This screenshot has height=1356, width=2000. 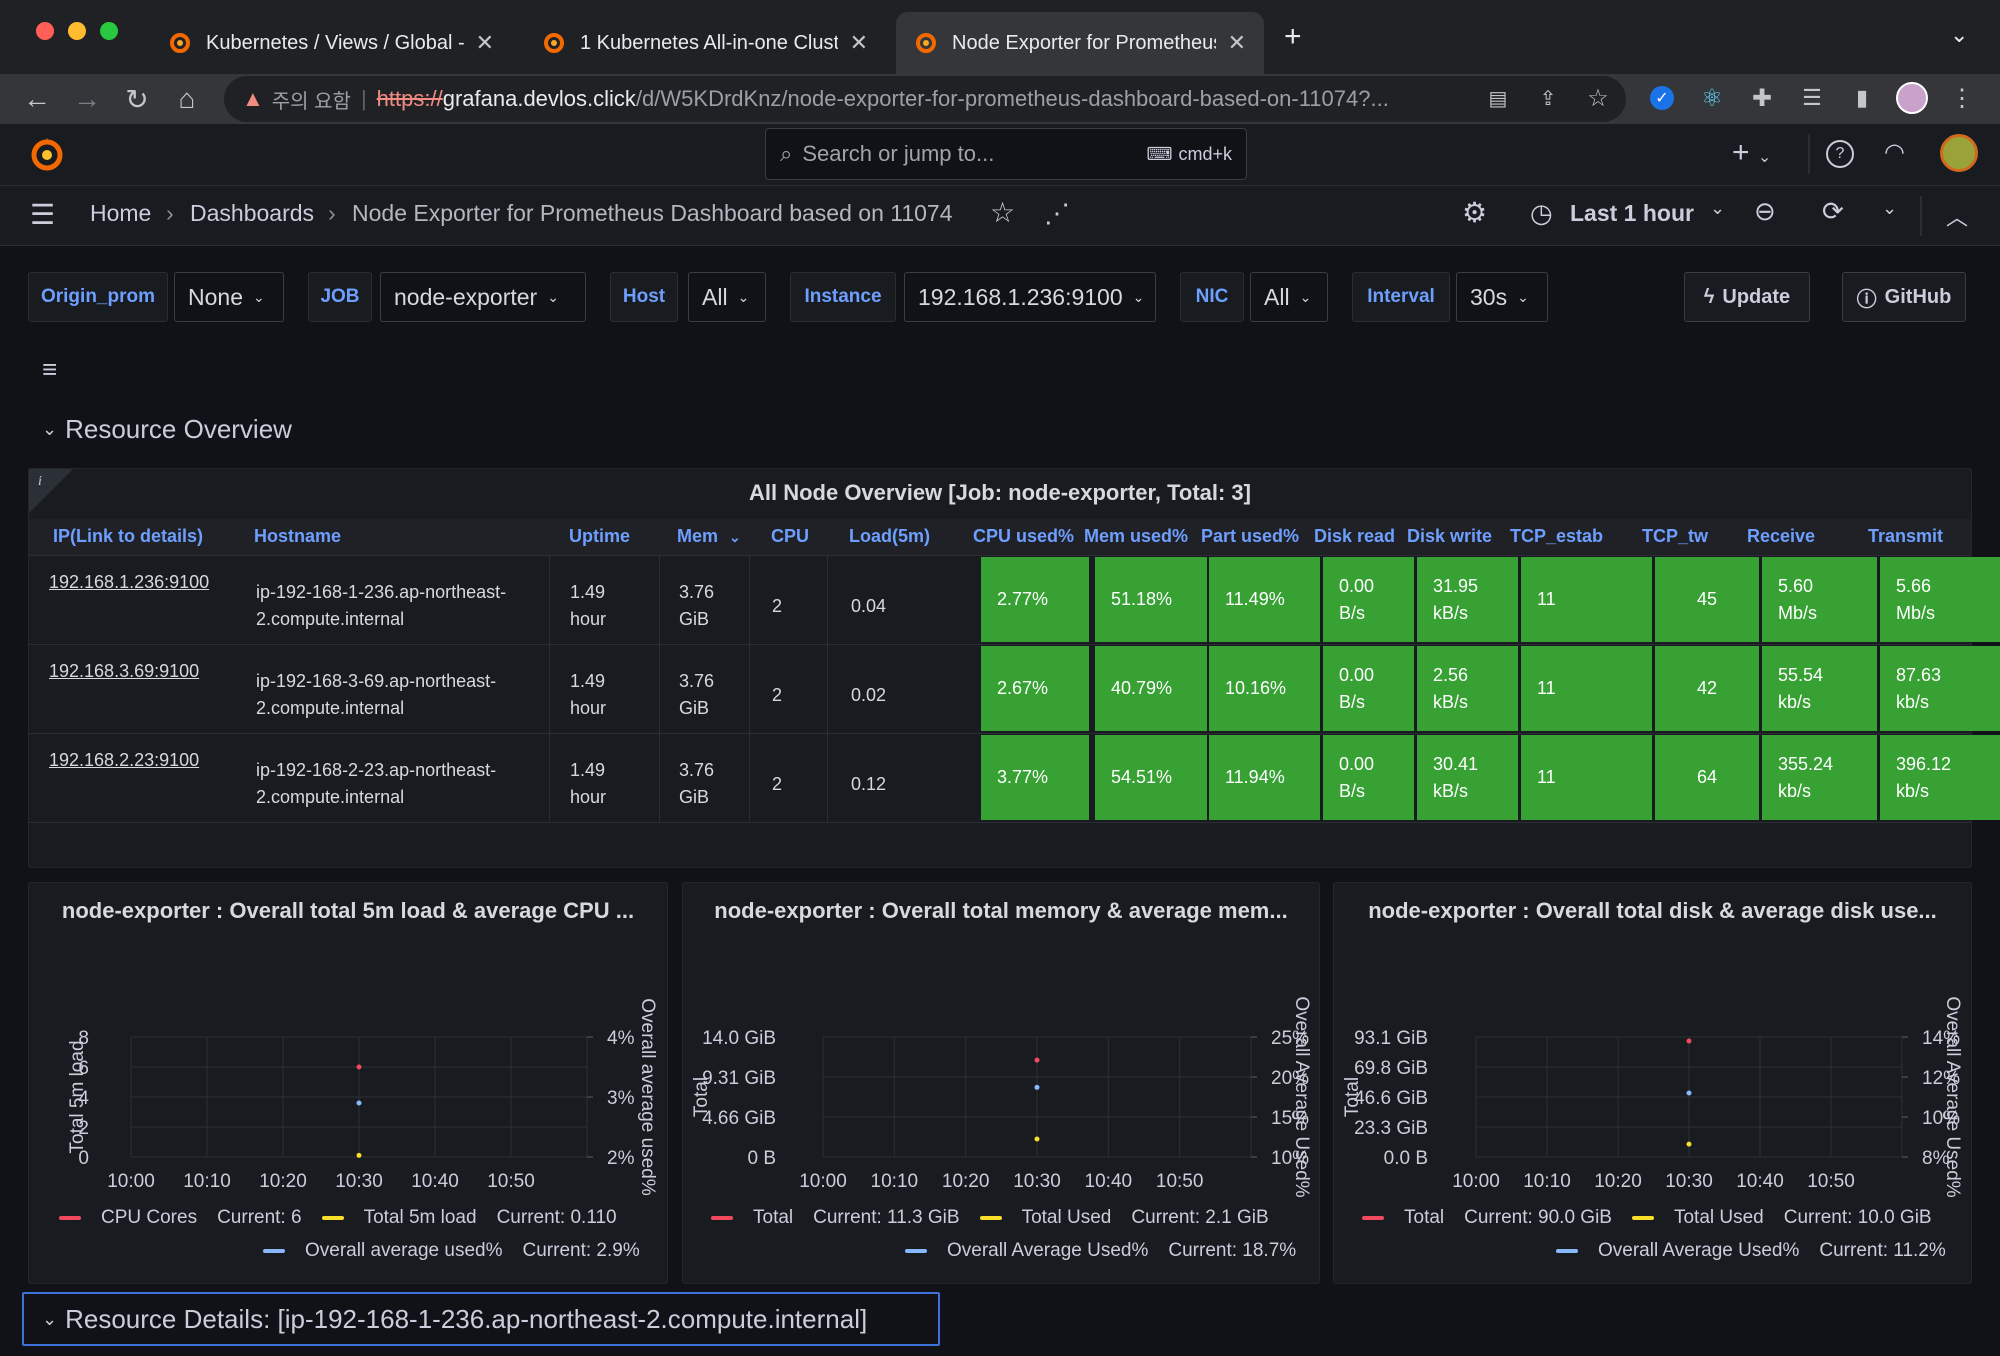 What do you see at coordinates (50, 369) in the screenshot?
I see `dashboard-controls-menu-icon: ≡` at bounding box center [50, 369].